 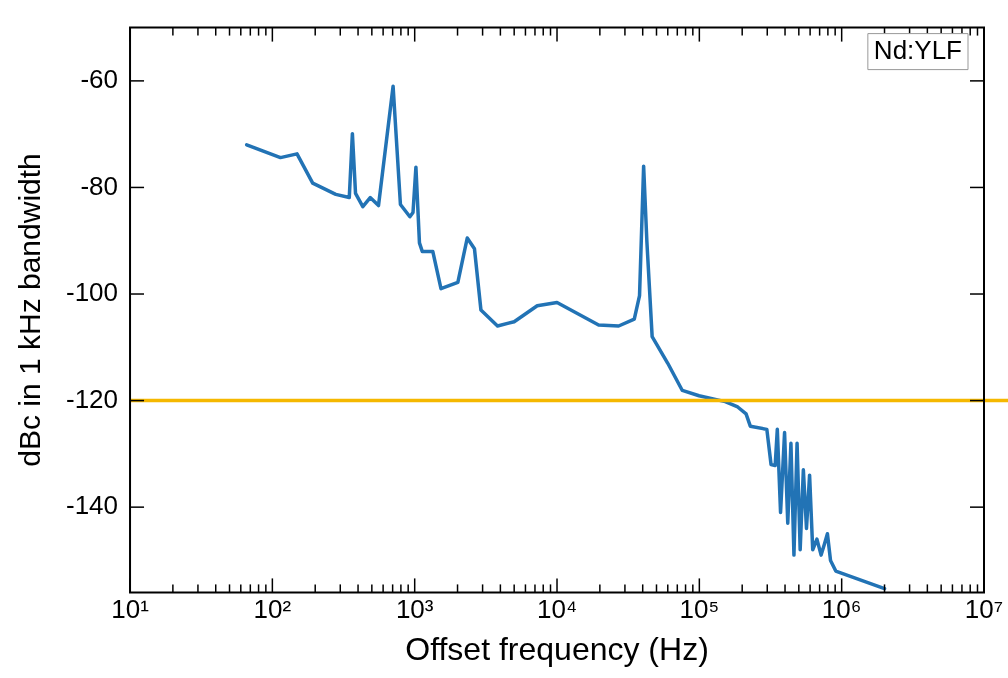 What do you see at coordinates (557, 648) in the screenshot?
I see `x-axis-title: Offset frequency (Hz)` at bounding box center [557, 648].